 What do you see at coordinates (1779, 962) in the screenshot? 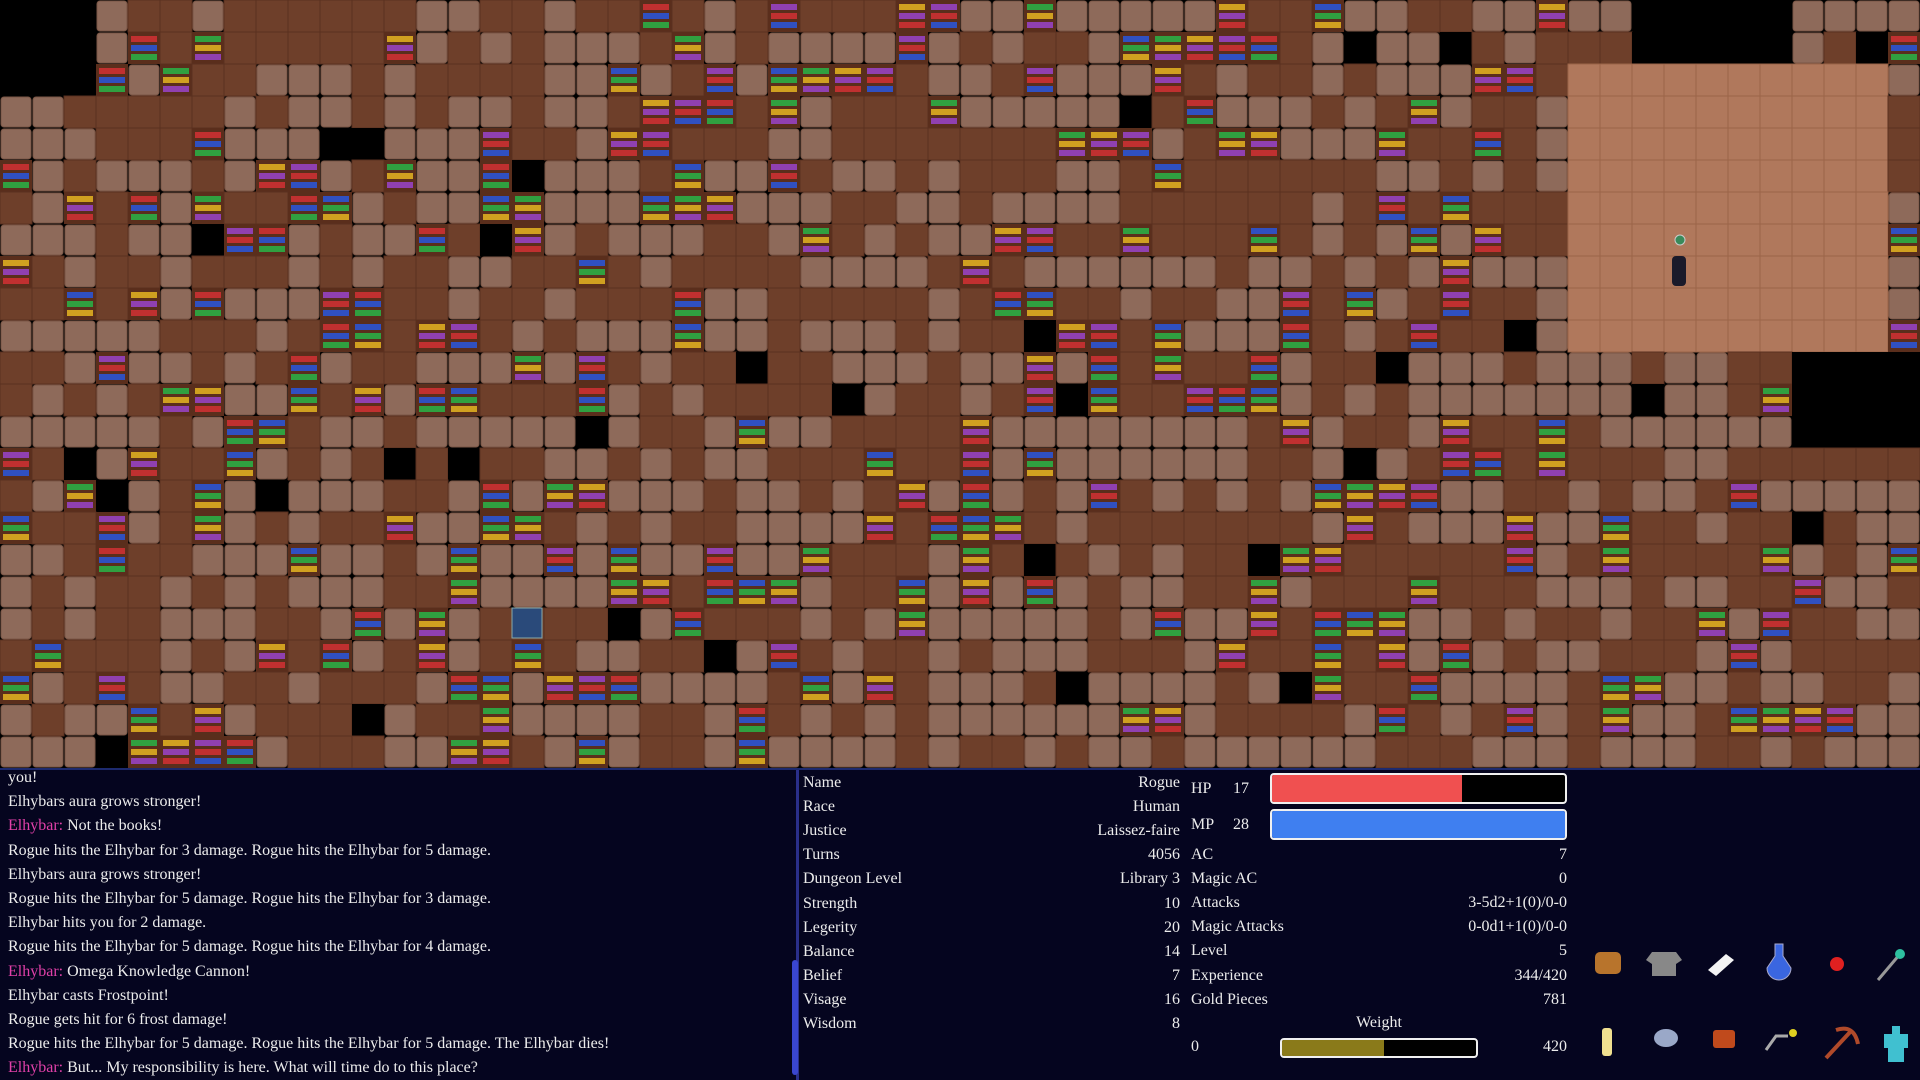
I see `potion-icon` at bounding box center [1779, 962].